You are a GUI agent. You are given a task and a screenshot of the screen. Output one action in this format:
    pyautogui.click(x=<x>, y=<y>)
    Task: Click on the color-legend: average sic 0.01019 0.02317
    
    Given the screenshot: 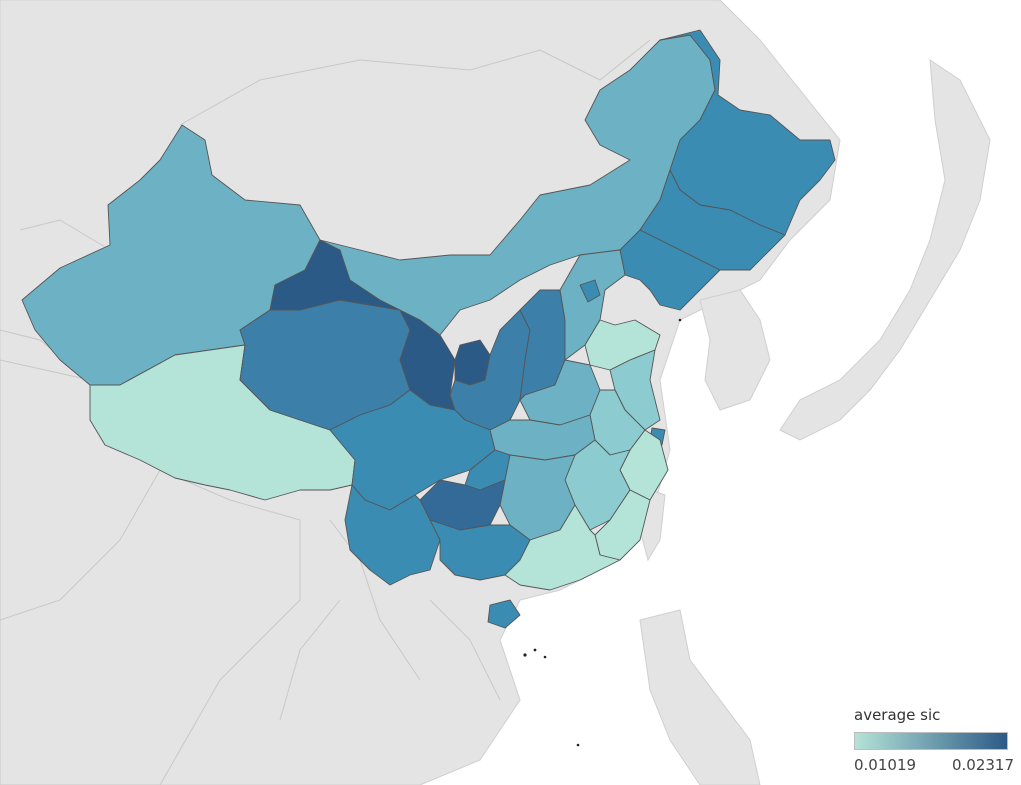 What is the action you would take?
    pyautogui.click(x=934, y=740)
    